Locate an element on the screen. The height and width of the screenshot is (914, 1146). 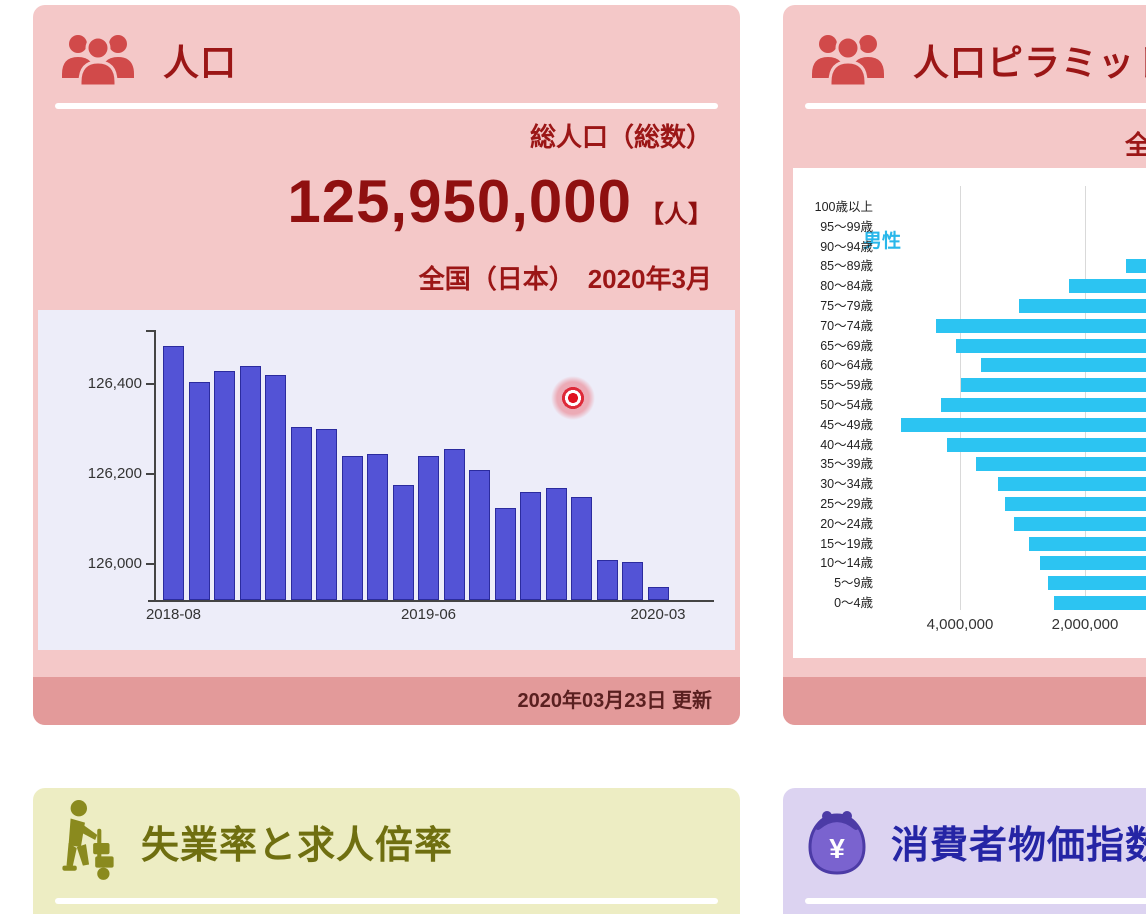
x-axis is located at coordinates (431, 601).